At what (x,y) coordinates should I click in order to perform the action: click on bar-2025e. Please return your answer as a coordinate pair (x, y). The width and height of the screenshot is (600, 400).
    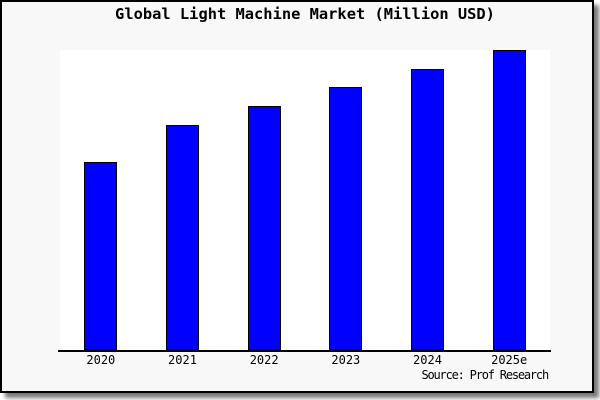
    Looking at the image, I should click on (509, 200).